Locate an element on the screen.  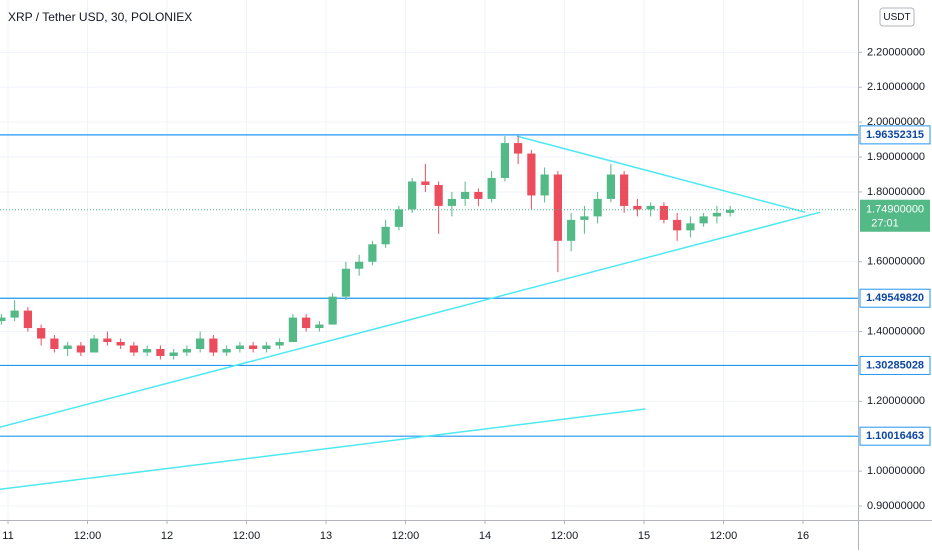
y-tick-label: 1.90000000 is located at coordinates (896, 157).